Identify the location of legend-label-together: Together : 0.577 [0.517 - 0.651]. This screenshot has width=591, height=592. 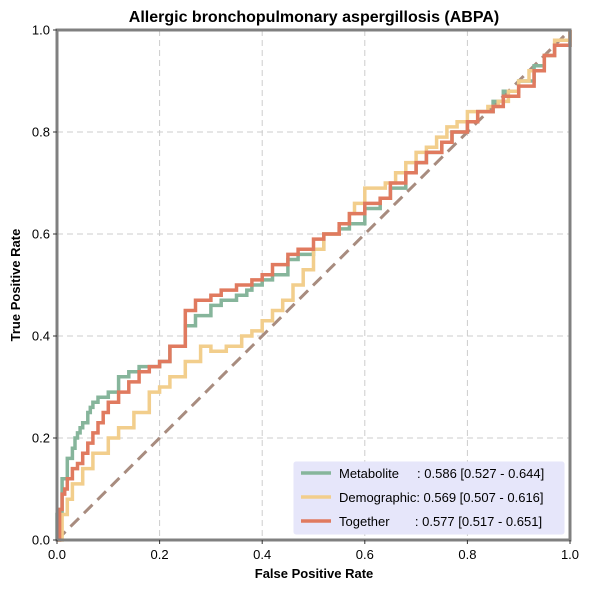
(440, 521).